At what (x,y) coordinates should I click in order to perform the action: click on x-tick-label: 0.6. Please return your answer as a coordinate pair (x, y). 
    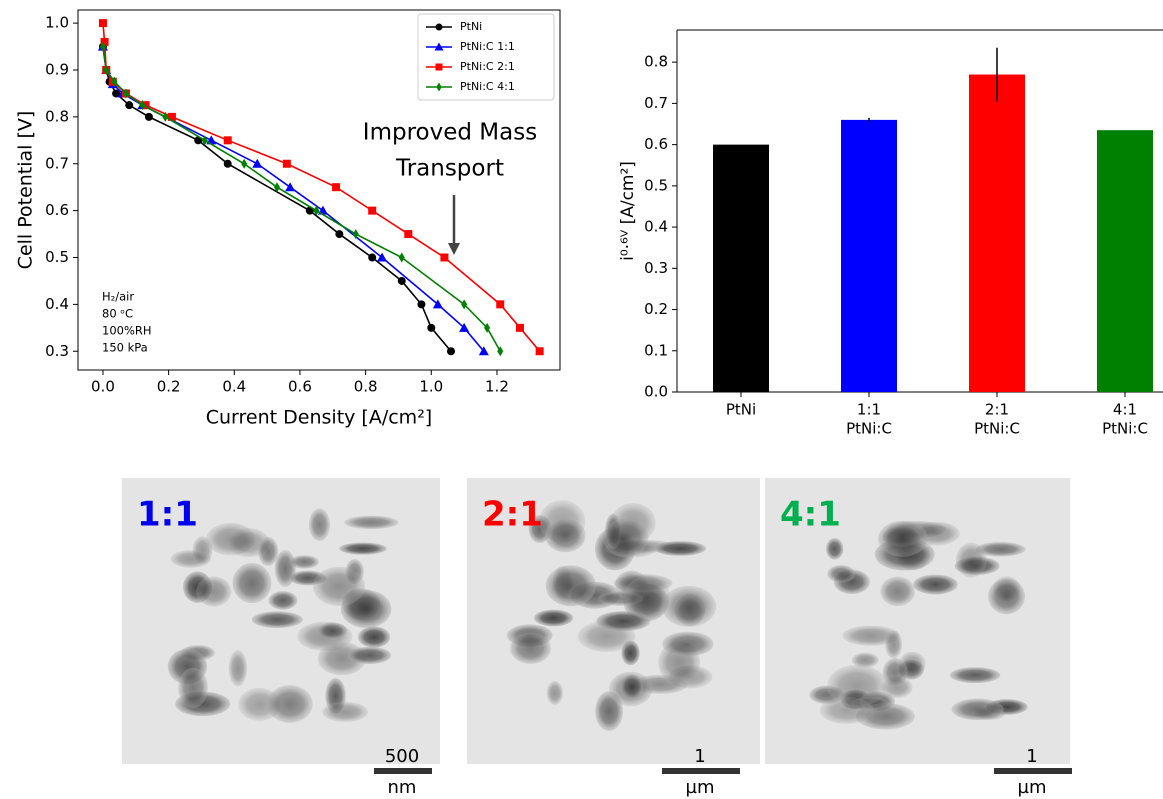
    Looking at the image, I should click on (300, 387).